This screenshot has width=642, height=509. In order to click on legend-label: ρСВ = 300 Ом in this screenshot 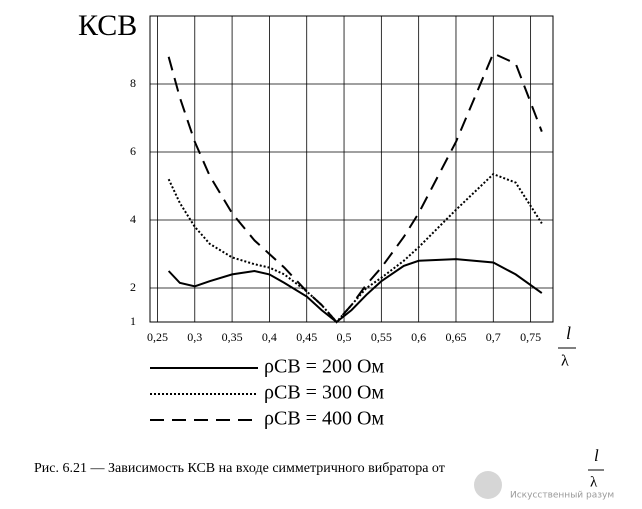, I will do `click(324, 393)`.